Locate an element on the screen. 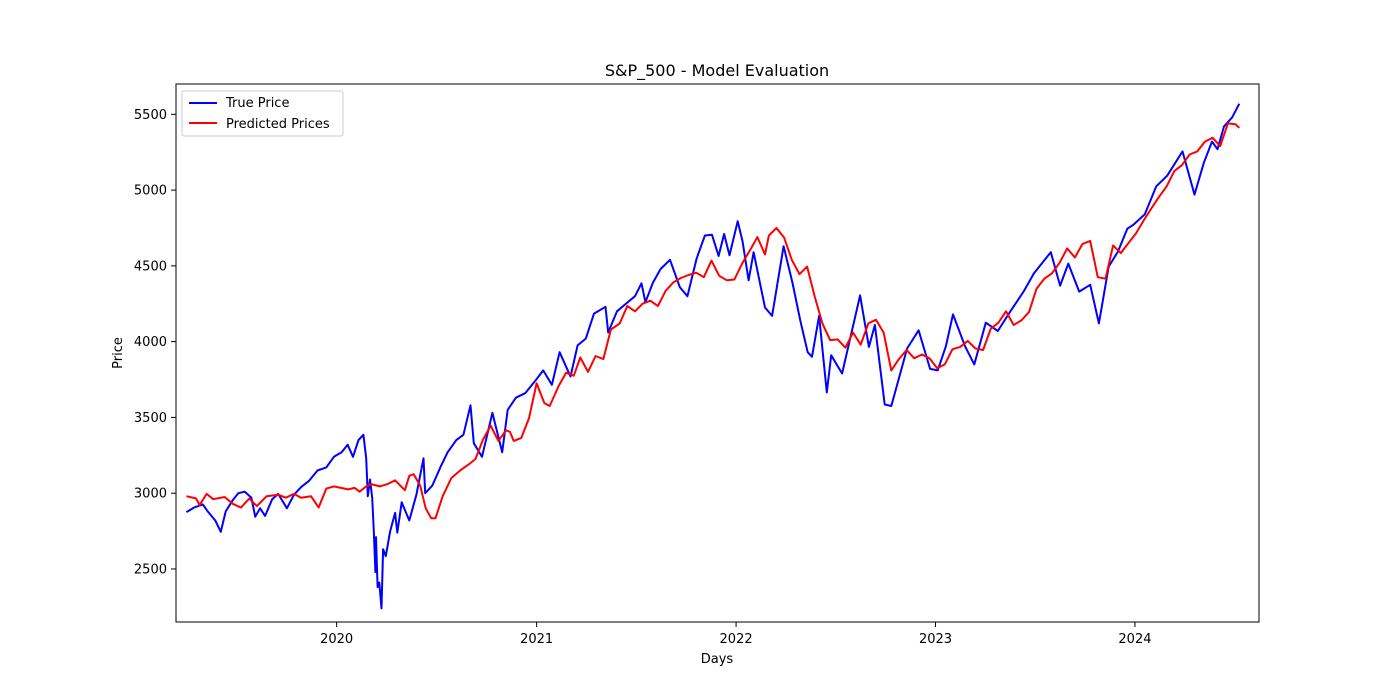 The image size is (1400, 700). legend: True Price Predicted Prices is located at coordinates (262, 113).